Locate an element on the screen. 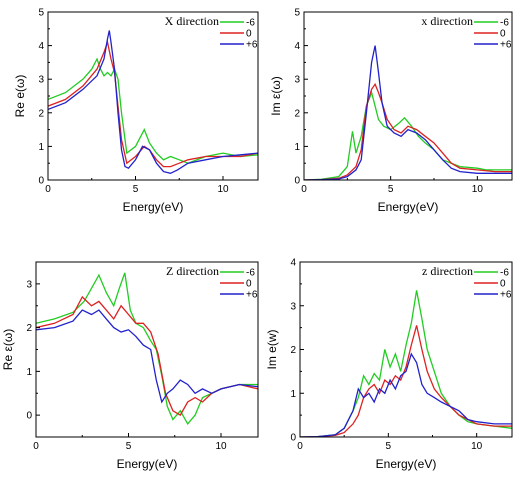 The width and height of the screenshot is (520, 481). plot-frame is located at coordinates (408, 96).